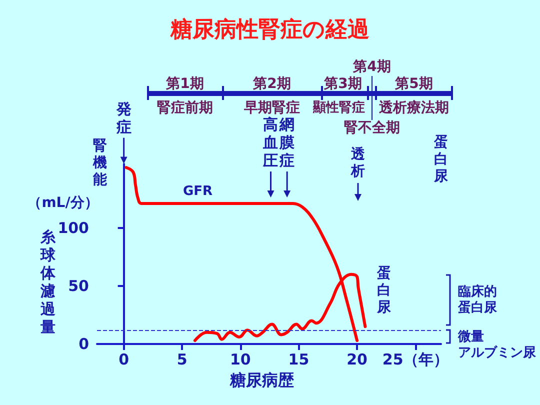  What do you see at coordinates (342, 84) in the screenshot?
I see `text: 第3期` at bounding box center [342, 84].